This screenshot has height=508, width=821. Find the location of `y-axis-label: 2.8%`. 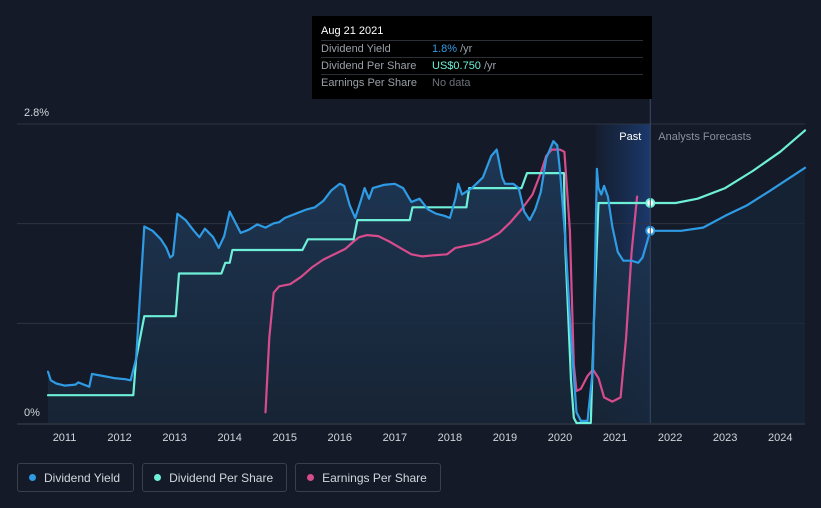

y-axis-label: 2.8% is located at coordinates (36, 113).